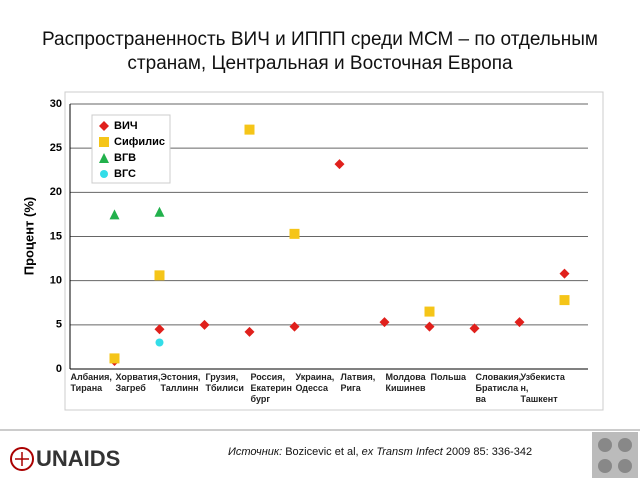  Describe the element at coordinates (315, 382) in the screenshot. I see `x-tick-label: Украина, Одесса` at that location.